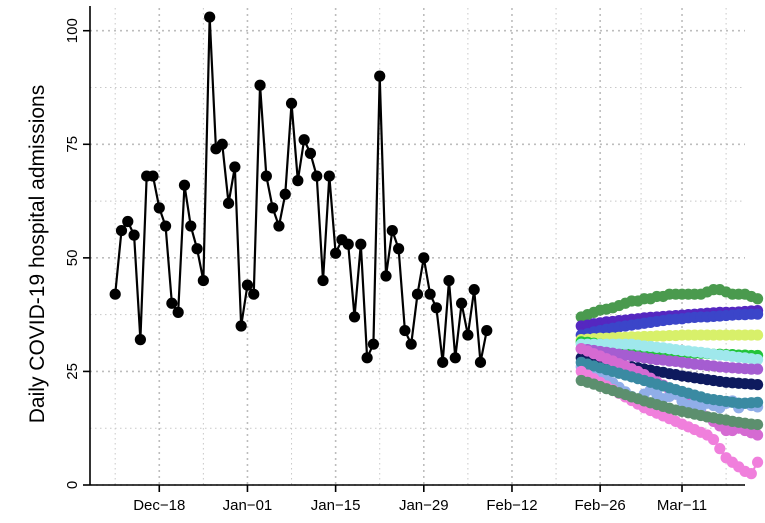  What do you see at coordinates (72, 371) in the screenshot?
I see `y-tick-label: 25` at bounding box center [72, 371].